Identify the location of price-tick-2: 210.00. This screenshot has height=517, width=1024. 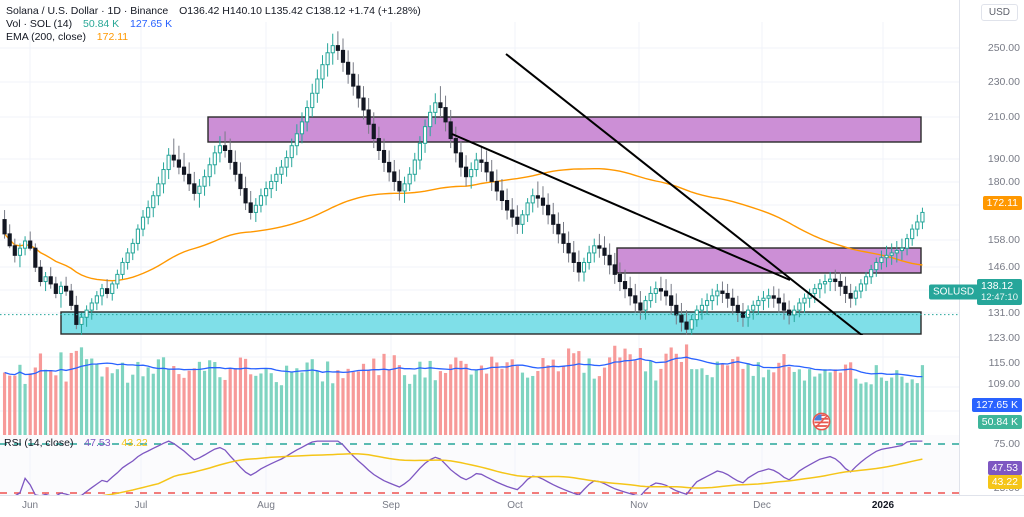
(1003, 117).